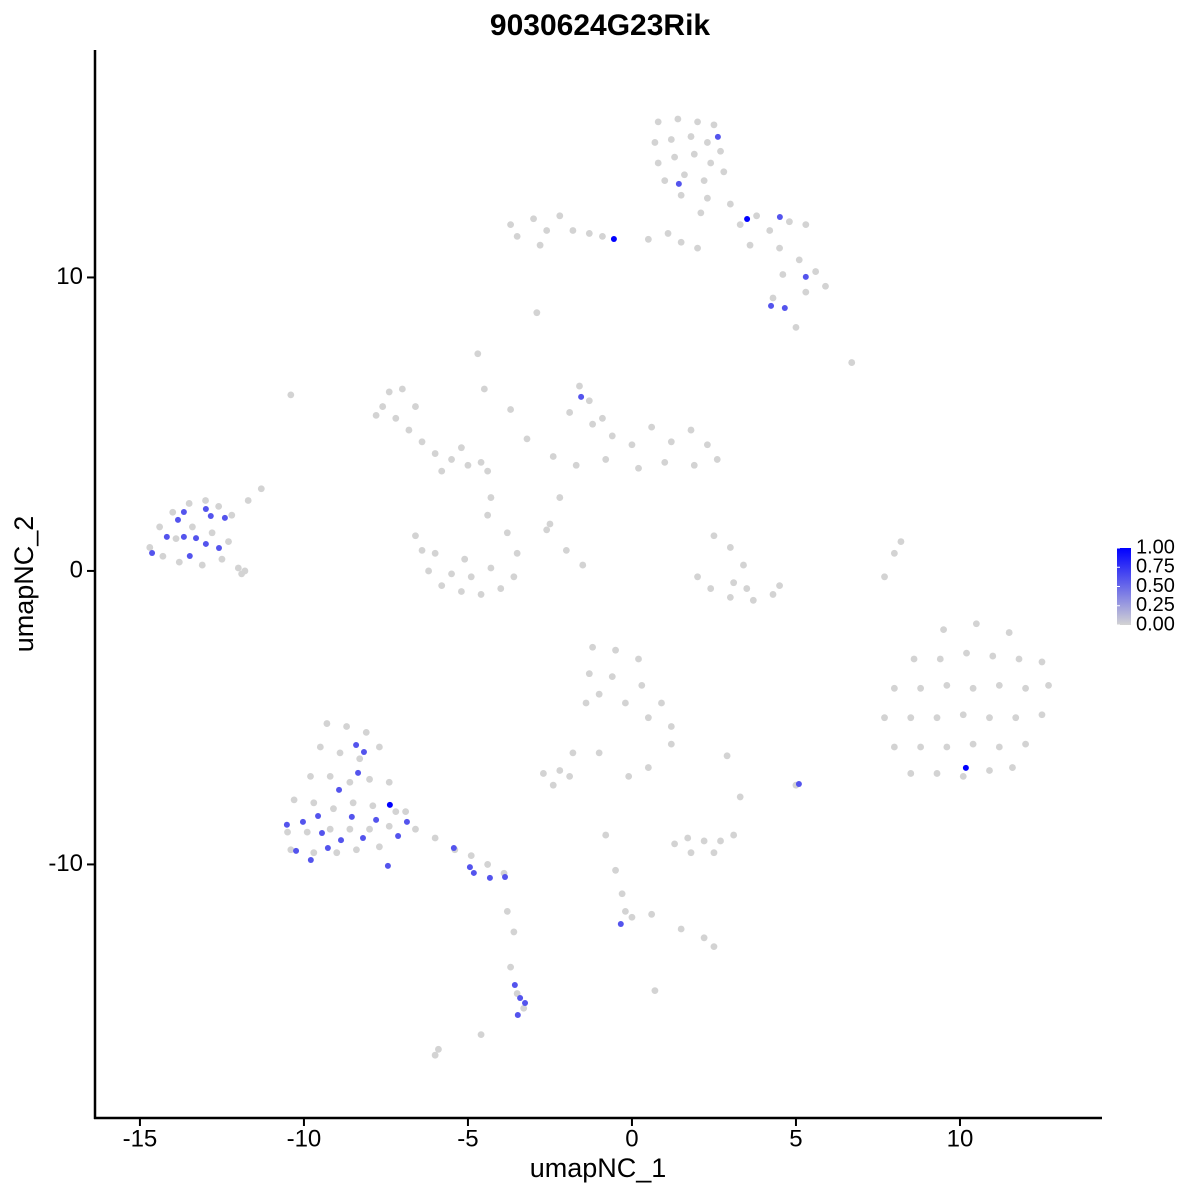 The width and height of the screenshot is (1200, 1200). Describe the element at coordinates (960, 1138) in the screenshot. I see `x-tick-label: 10` at that location.